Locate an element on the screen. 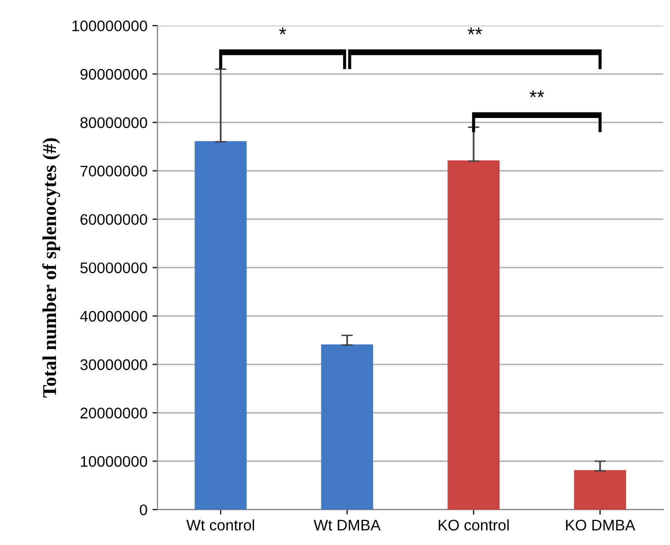 The height and width of the screenshot is (545, 670). y-tick-label: 60000000 is located at coordinates (114, 219).